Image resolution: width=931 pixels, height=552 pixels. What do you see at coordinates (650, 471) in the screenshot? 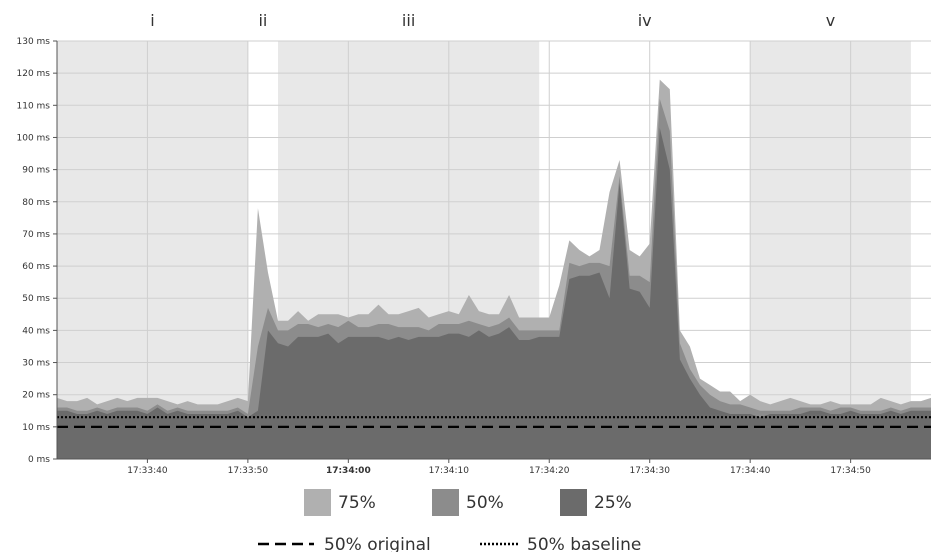
I see `x-tick-label: 17:34:30` at bounding box center [650, 471].